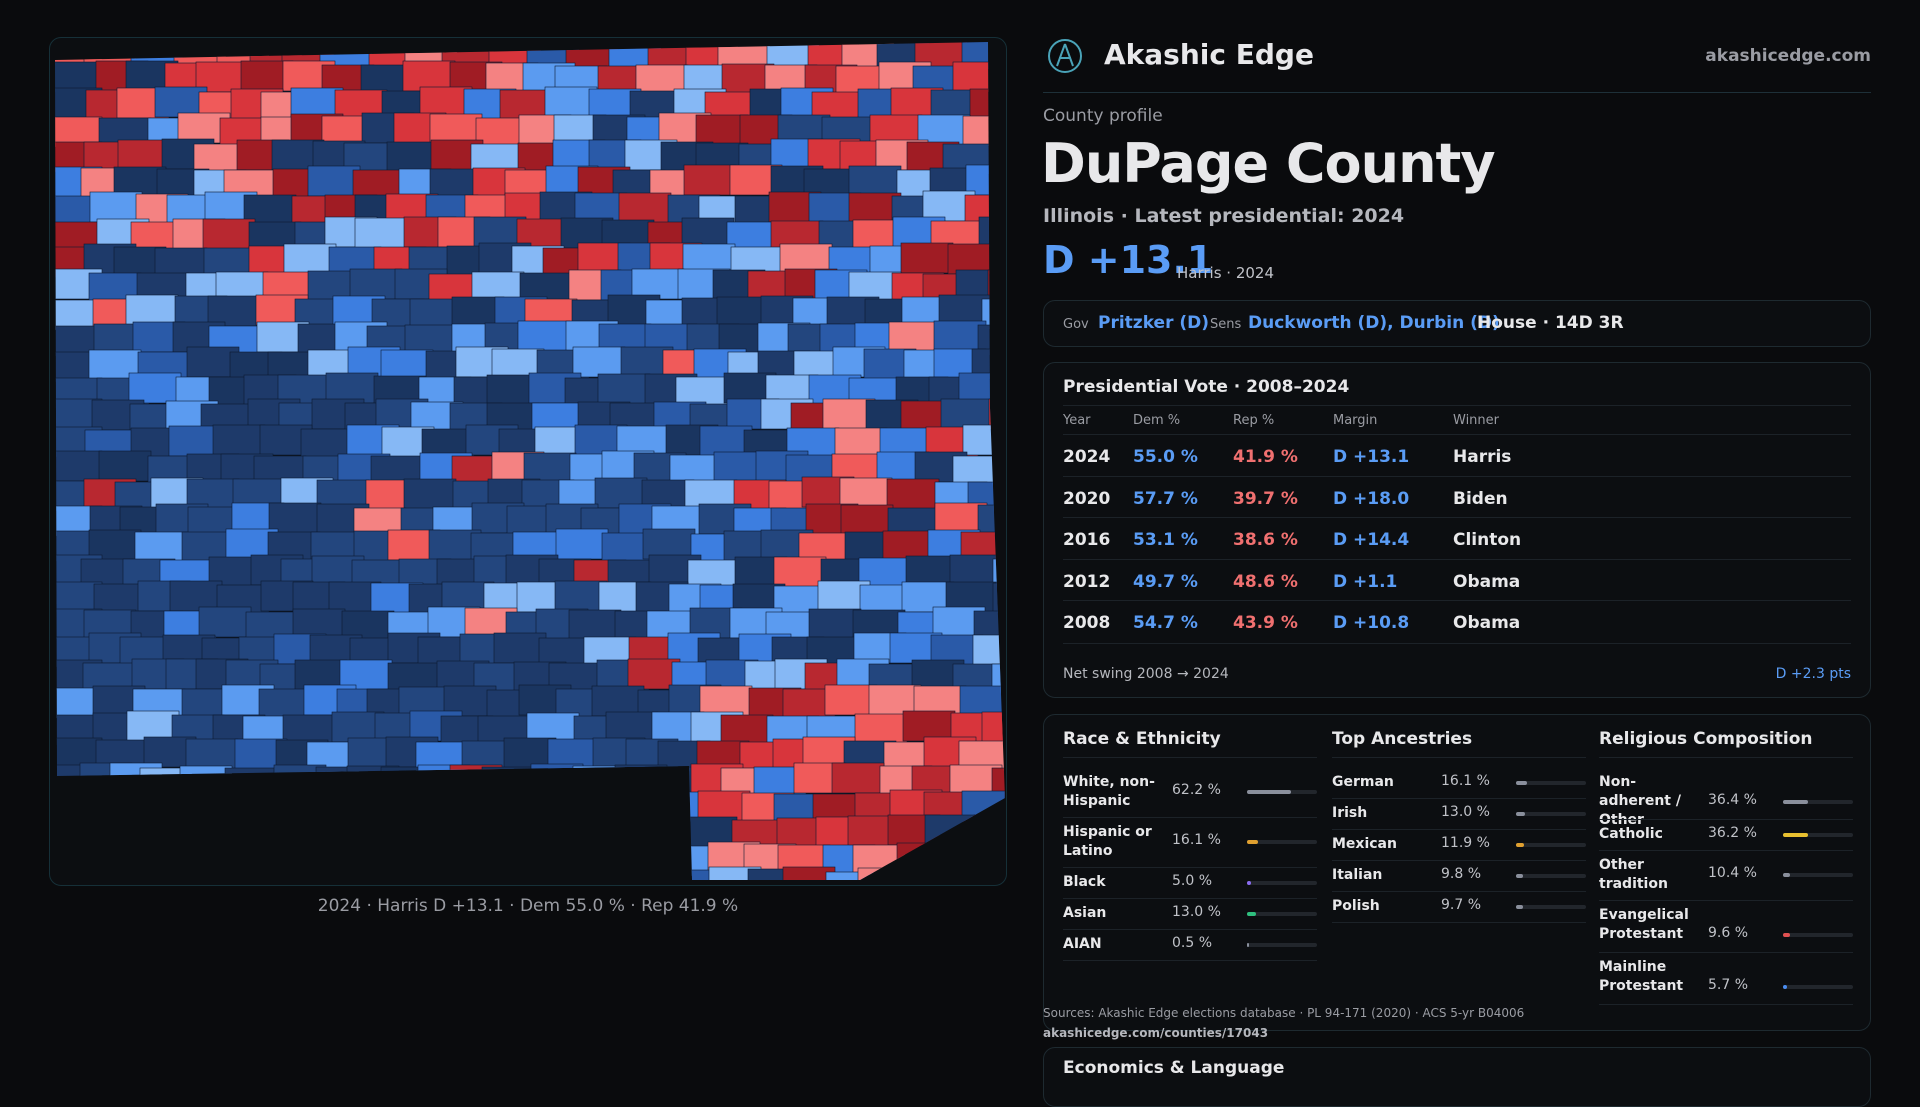 This screenshot has height=1107, width=1920. What do you see at coordinates (1156, 1033) in the screenshot?
I see `source-url: akashicedge.com/counties/17043` at bounding box center [1156, 1033].